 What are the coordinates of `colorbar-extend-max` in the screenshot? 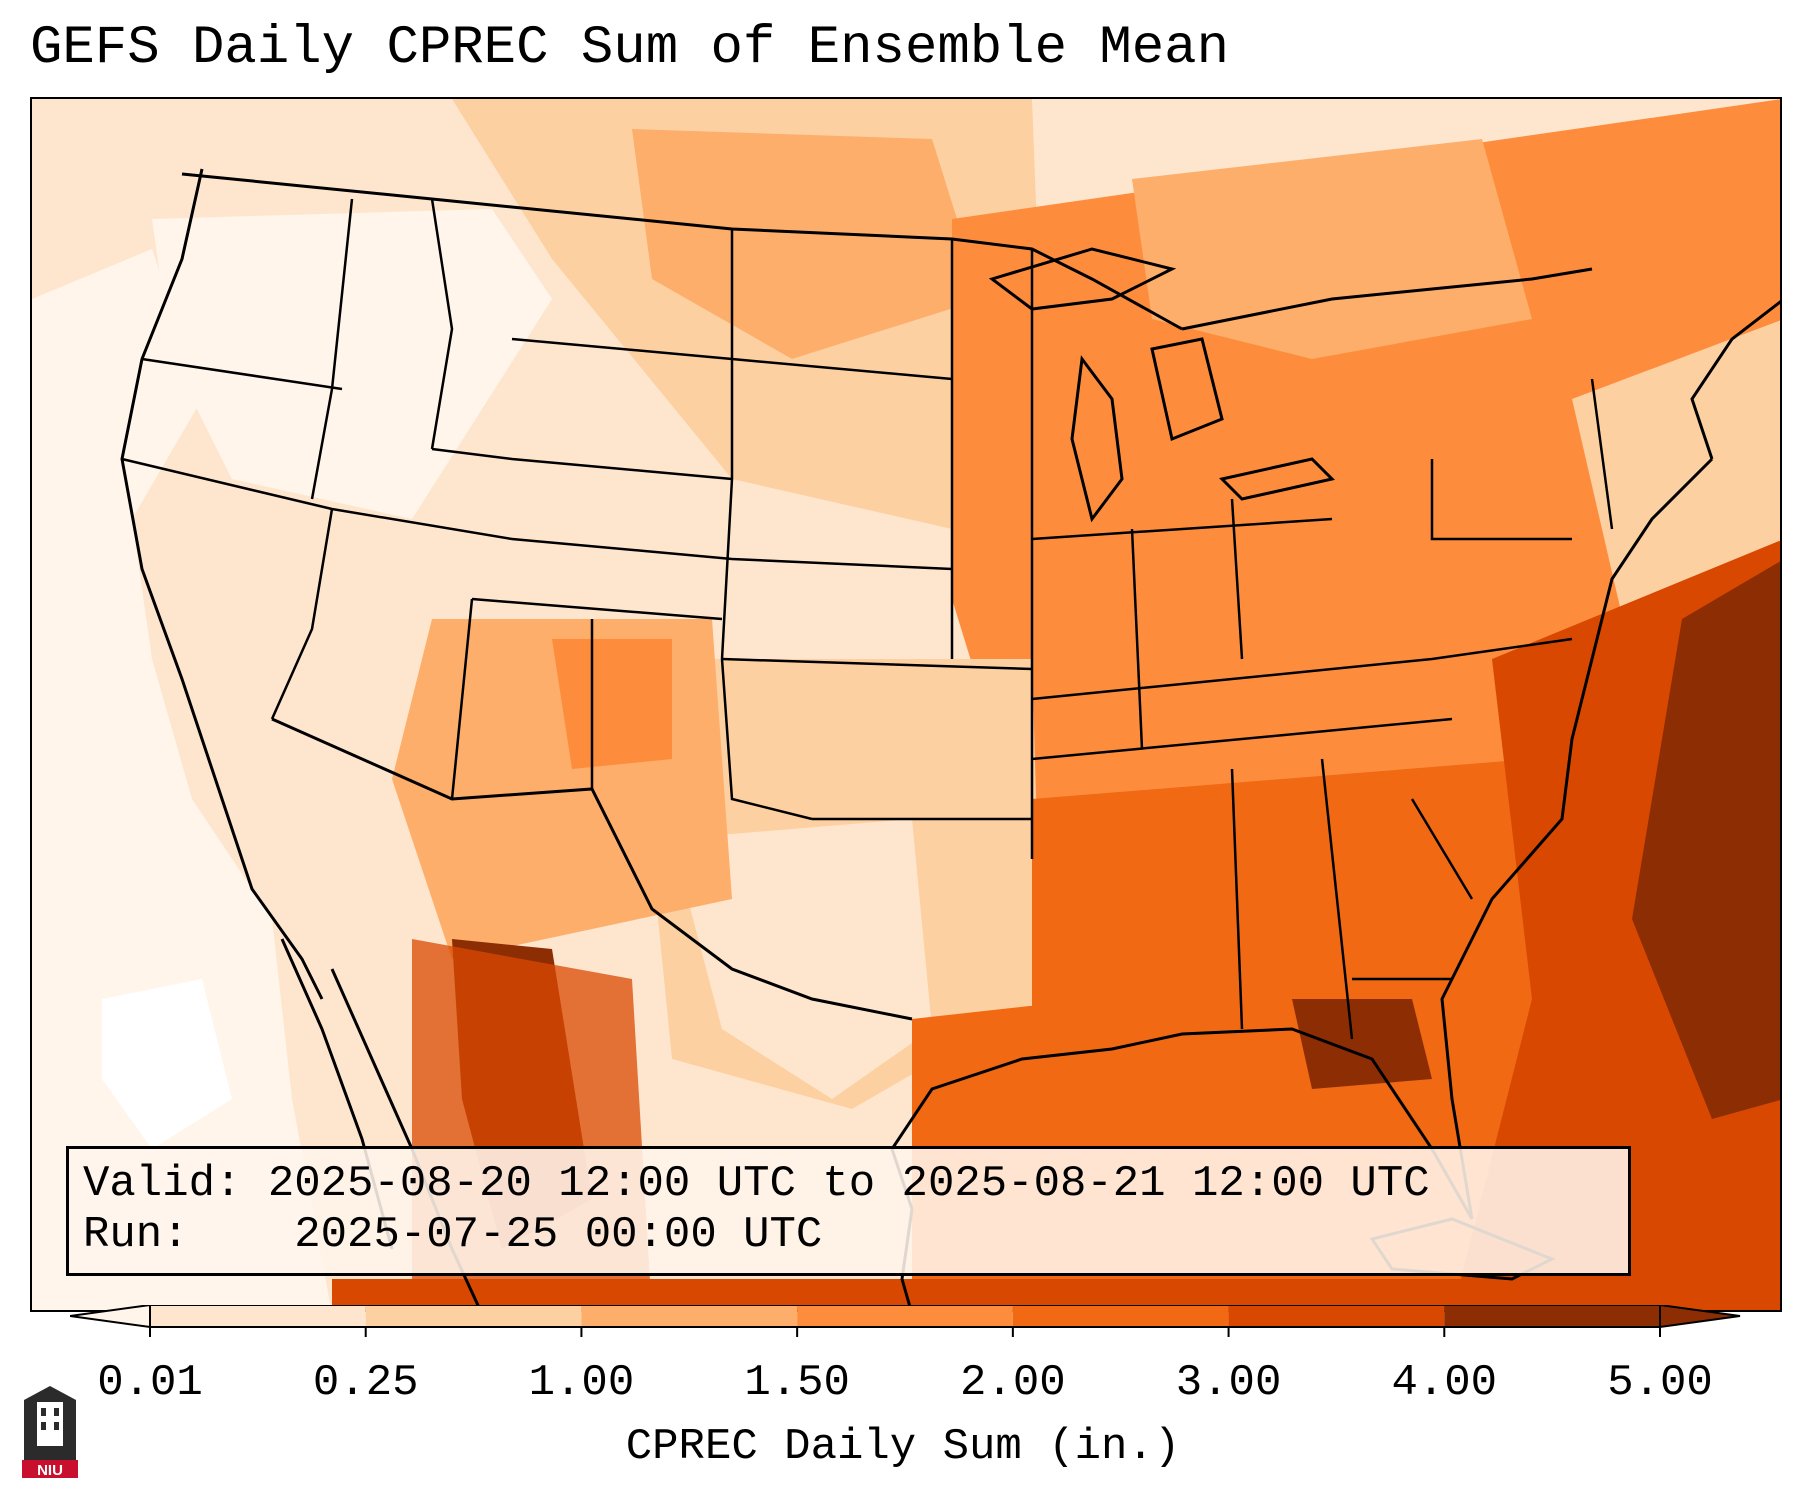 It's located at (1700, 1317).